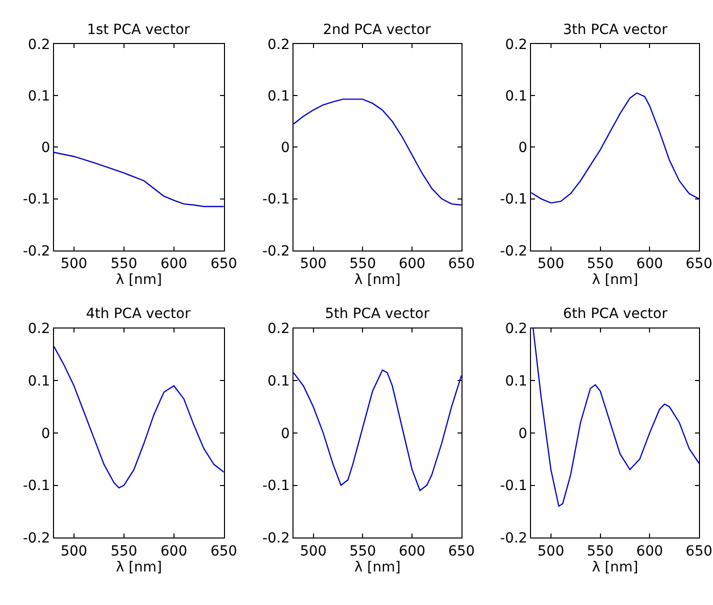 The image size is (713, 605). I want to click on chart-title: 2nd PCA vector, so click(377, 30).